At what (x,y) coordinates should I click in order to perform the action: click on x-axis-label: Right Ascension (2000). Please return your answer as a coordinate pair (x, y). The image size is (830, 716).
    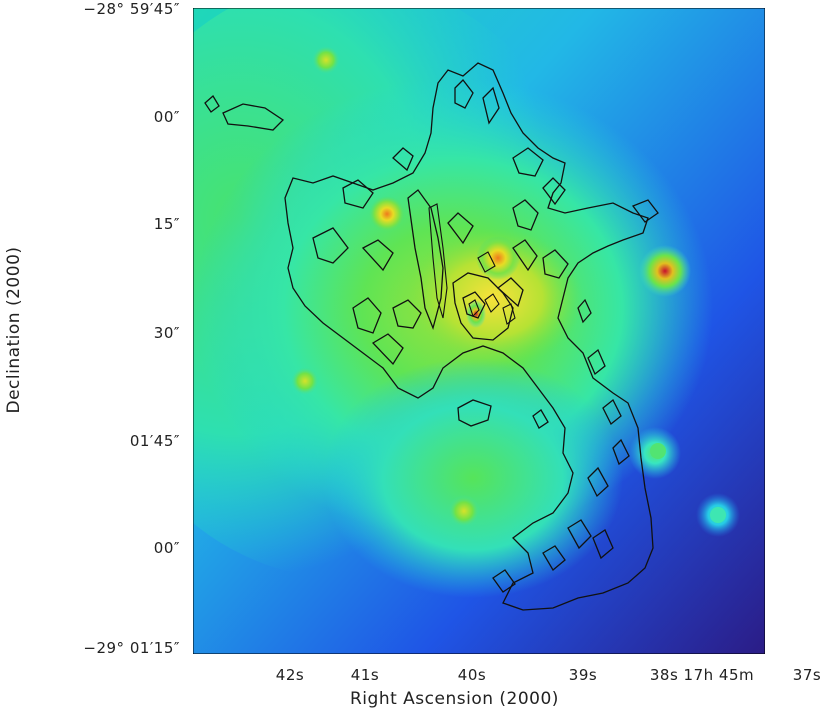
    Looking at the image, I should click on (454, 699).